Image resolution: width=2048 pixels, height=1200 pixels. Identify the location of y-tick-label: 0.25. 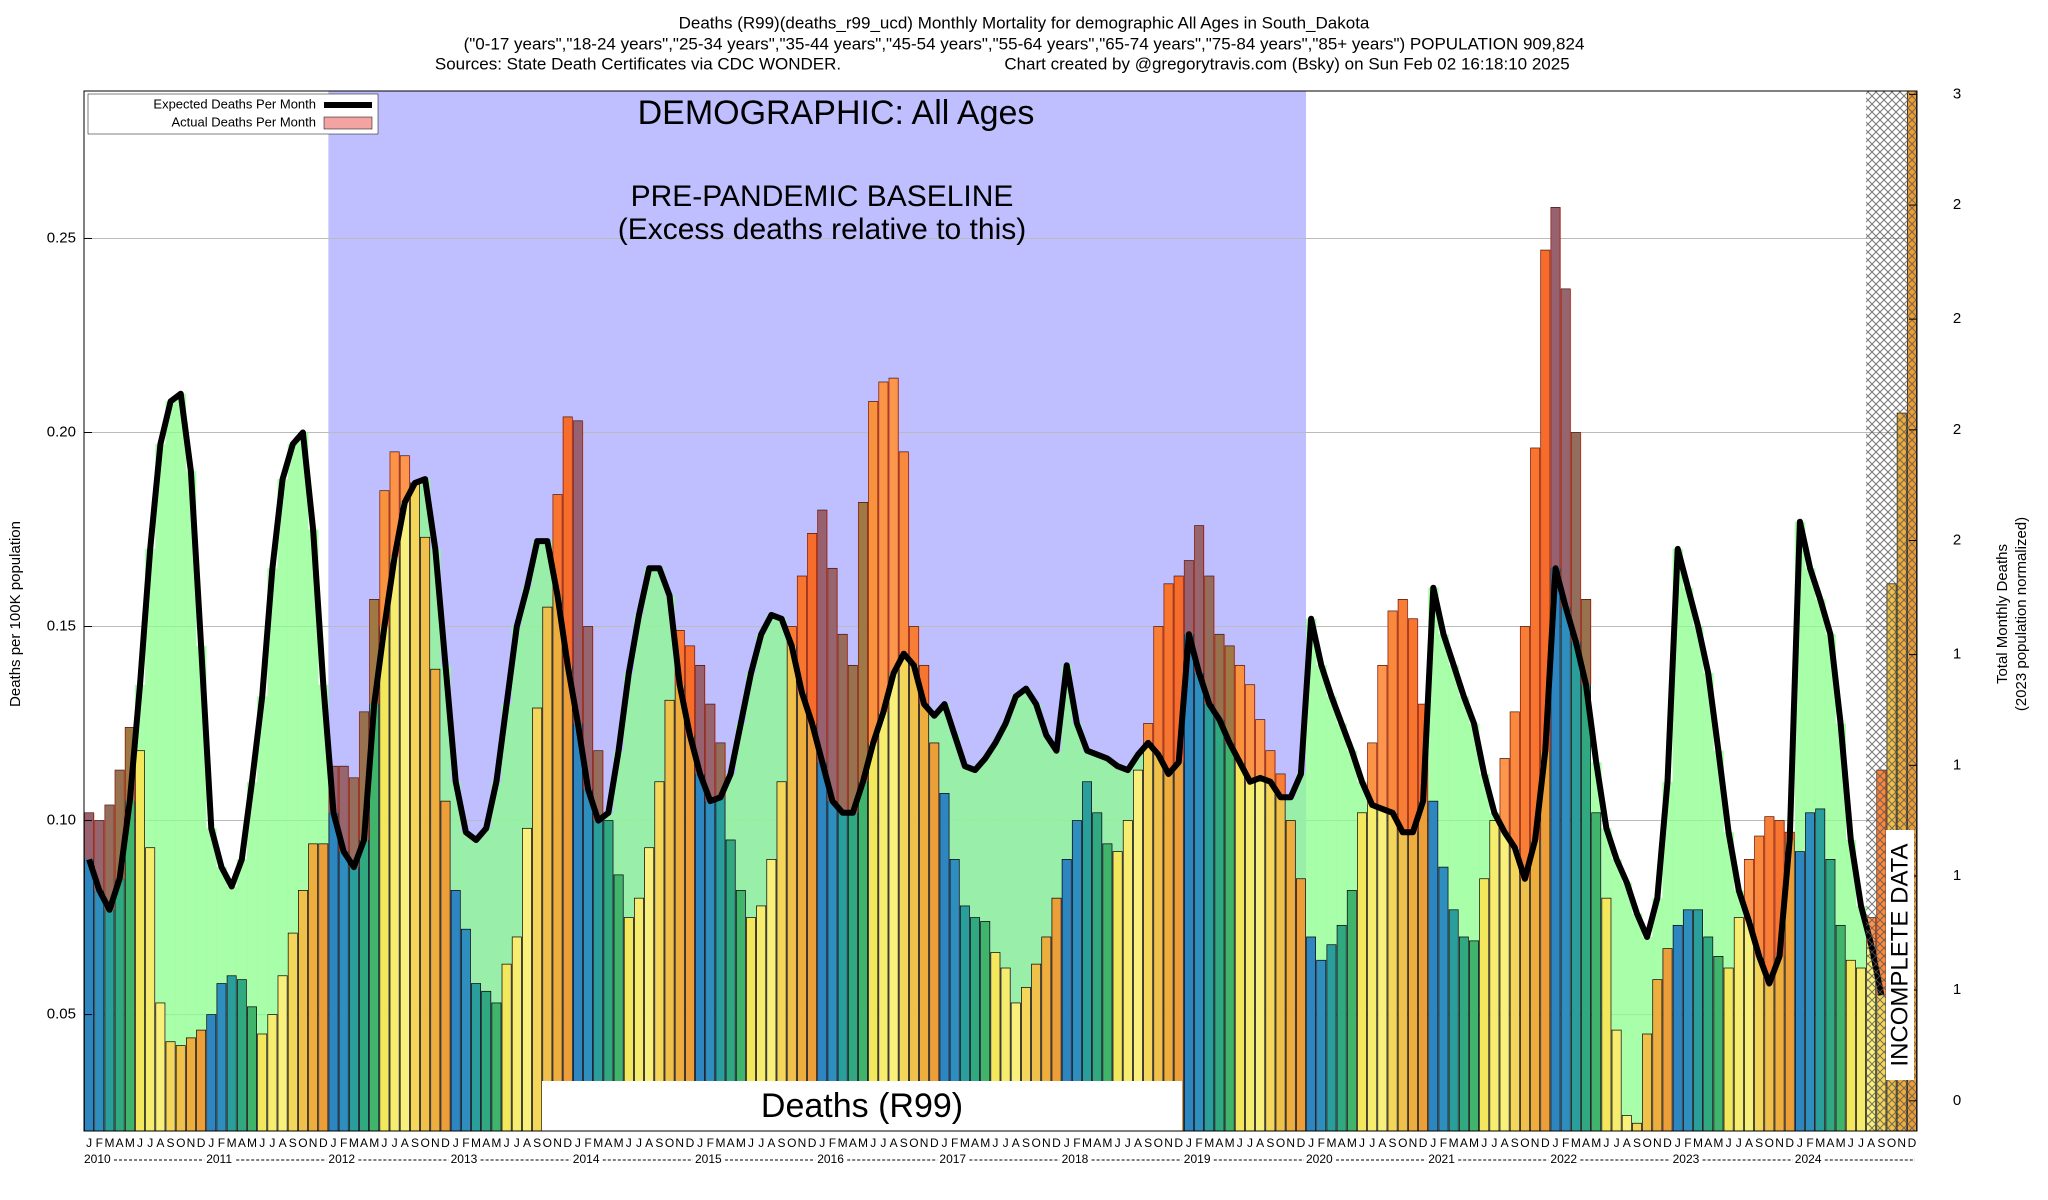
(61, 237).